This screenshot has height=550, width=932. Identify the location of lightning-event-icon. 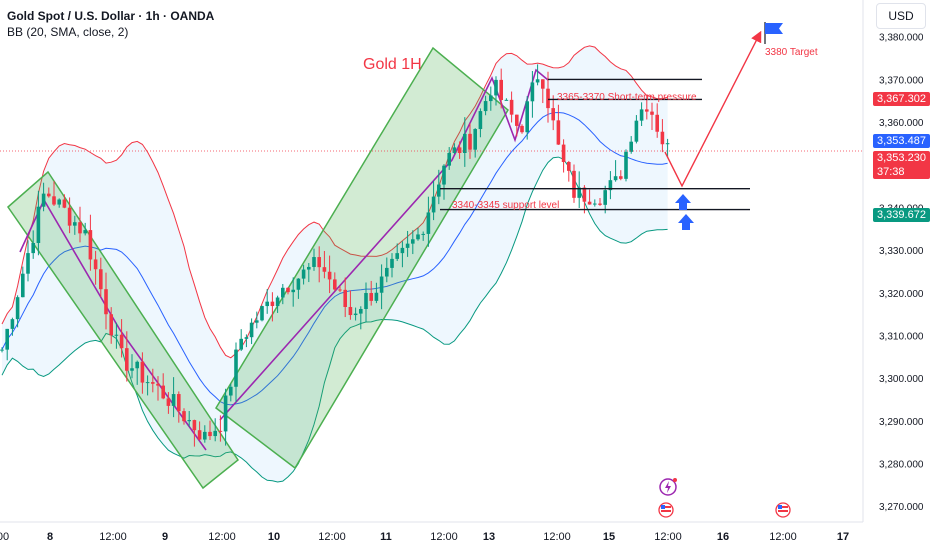
(668, 487).